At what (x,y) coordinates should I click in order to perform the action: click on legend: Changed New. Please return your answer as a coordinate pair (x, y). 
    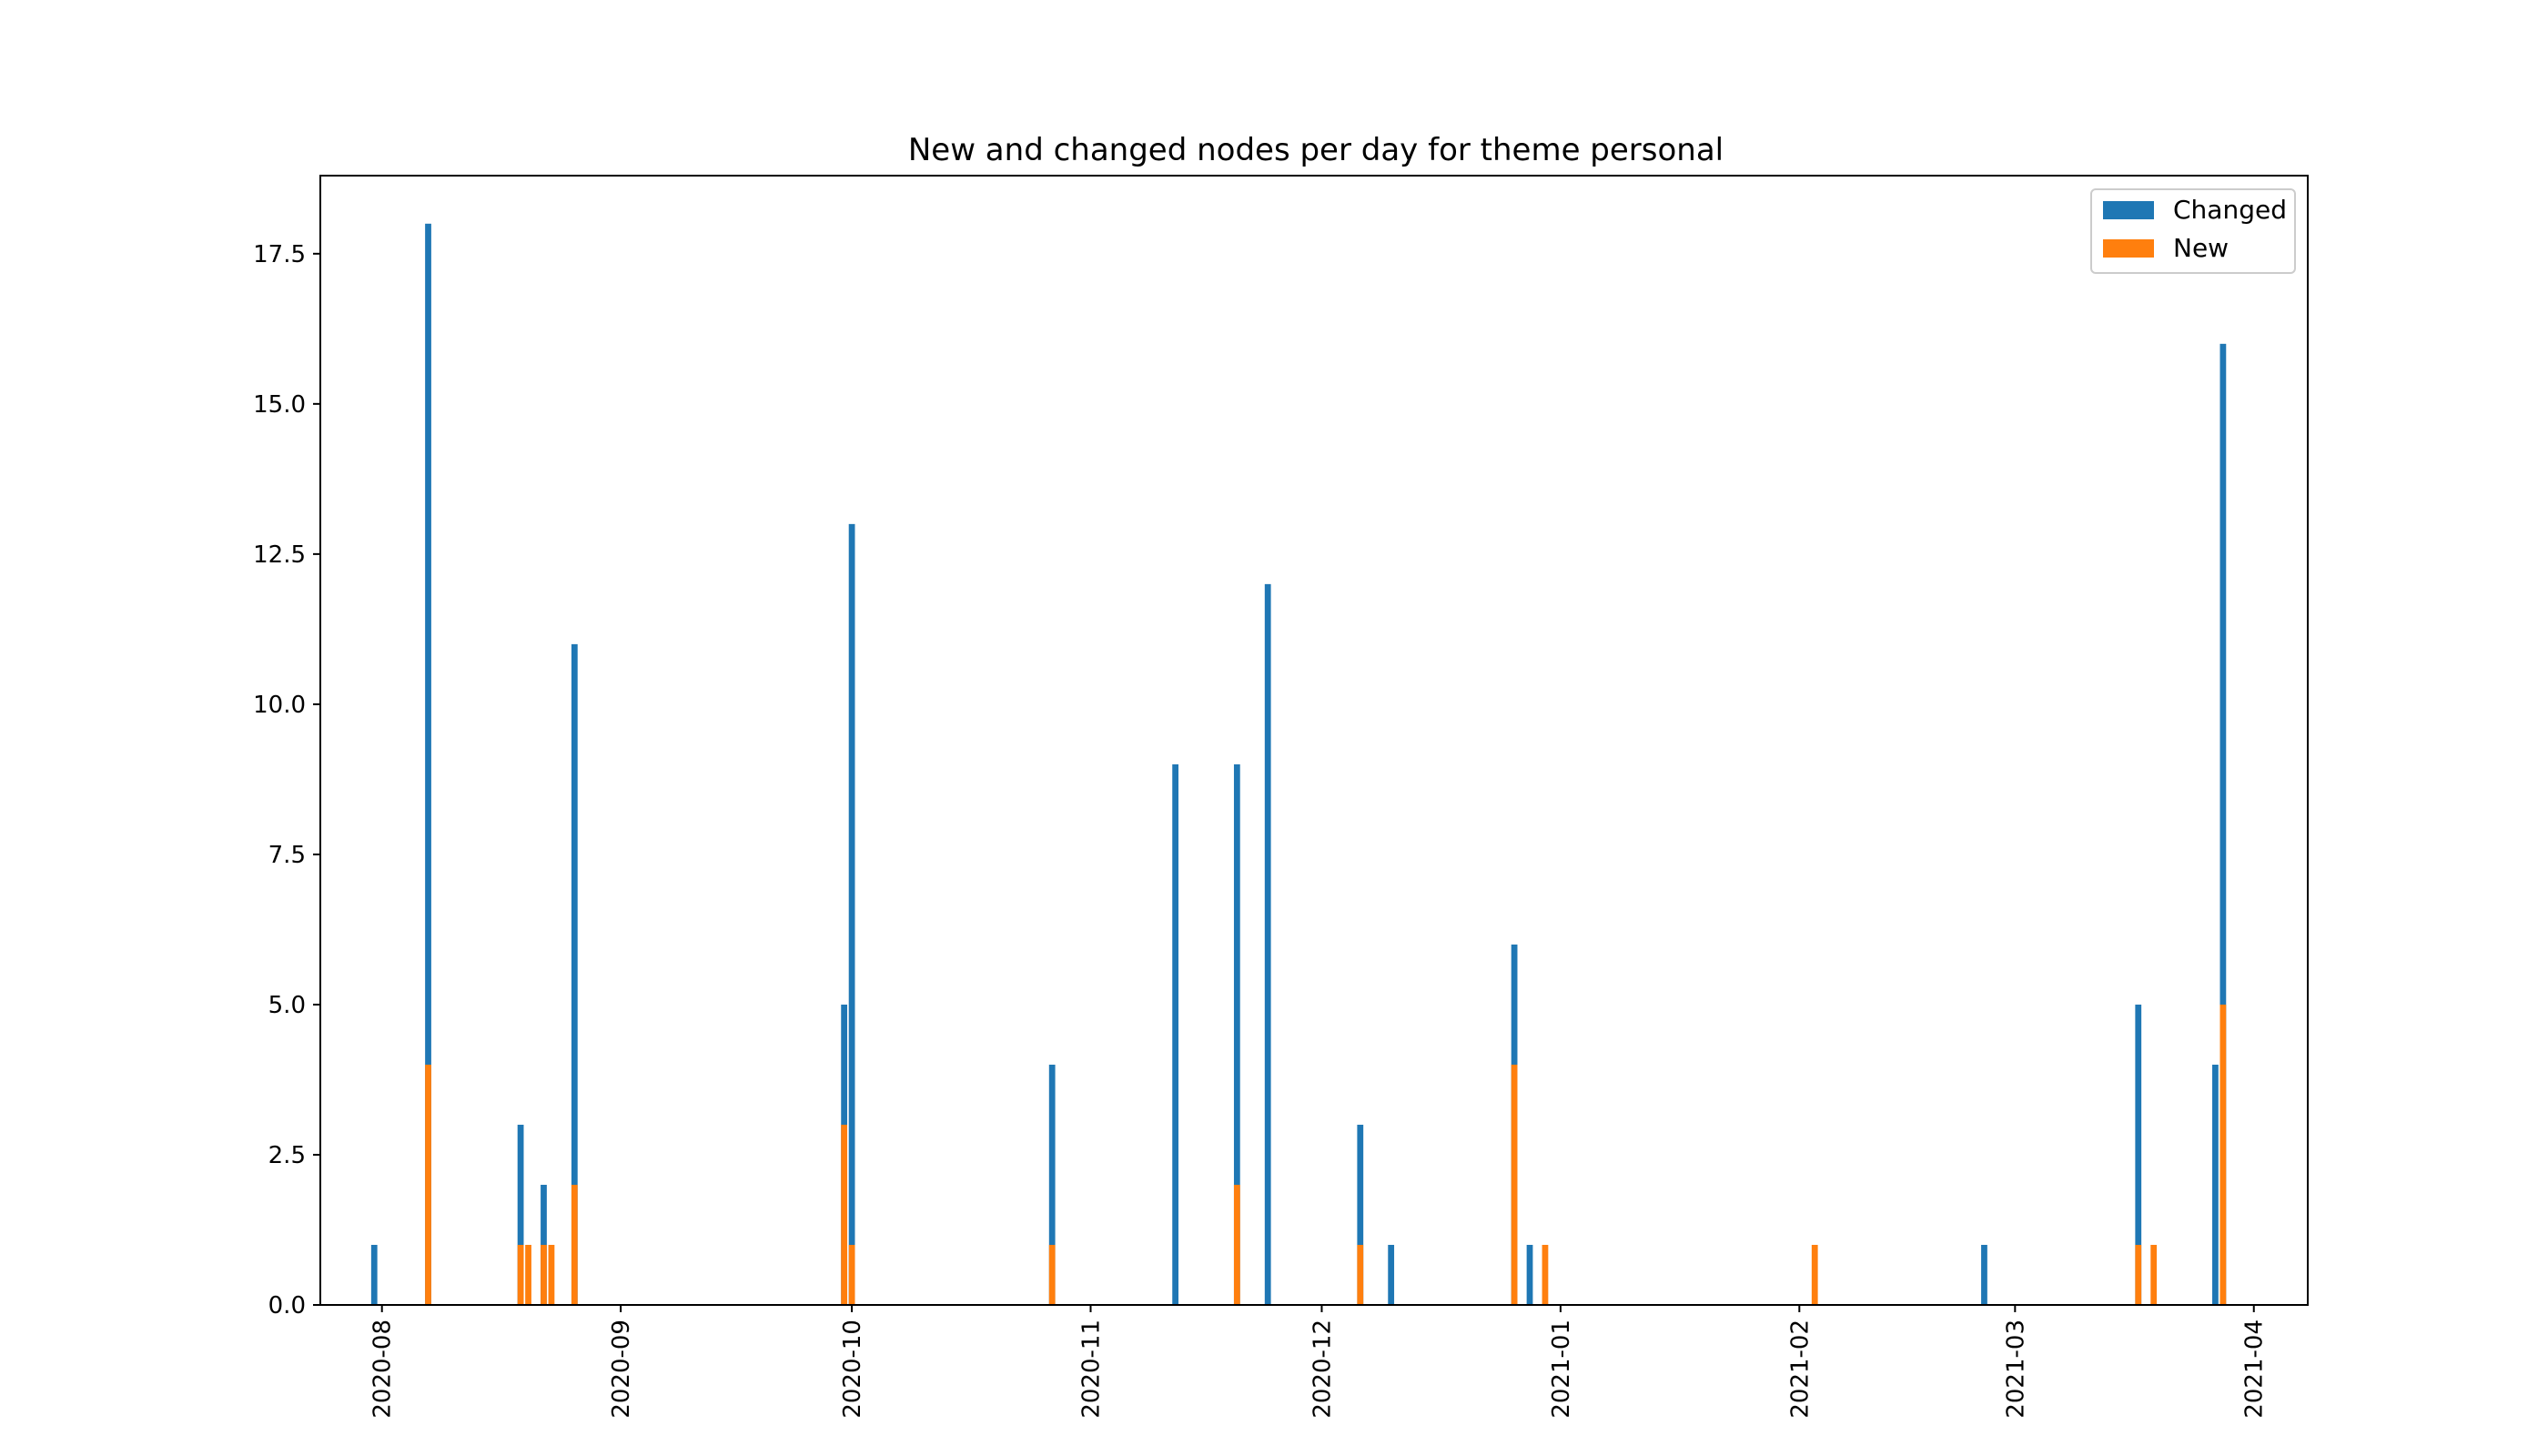
    Looking at the image, I should click on (2193, 231).